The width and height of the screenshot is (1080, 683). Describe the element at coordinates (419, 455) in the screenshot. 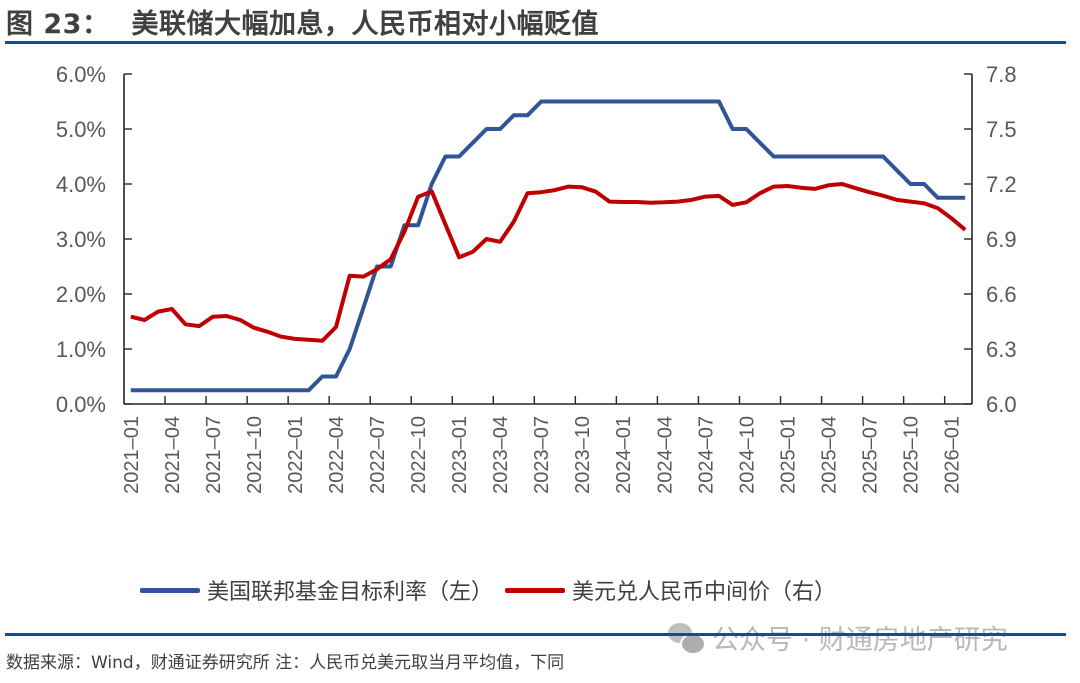

I see `x-tick-label: 2022–10` at that location.